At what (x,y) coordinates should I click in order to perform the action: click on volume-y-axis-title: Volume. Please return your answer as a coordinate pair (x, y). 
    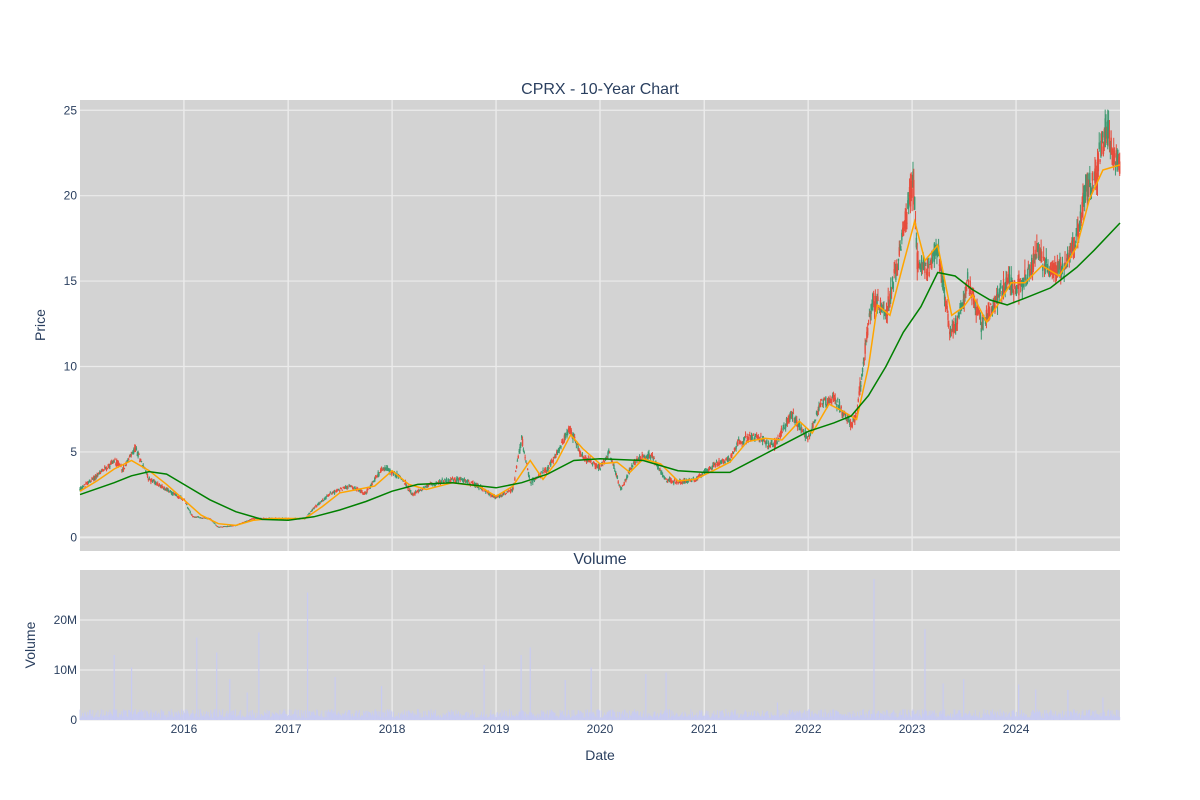
    Looking at the image, I should click on (30, 644).